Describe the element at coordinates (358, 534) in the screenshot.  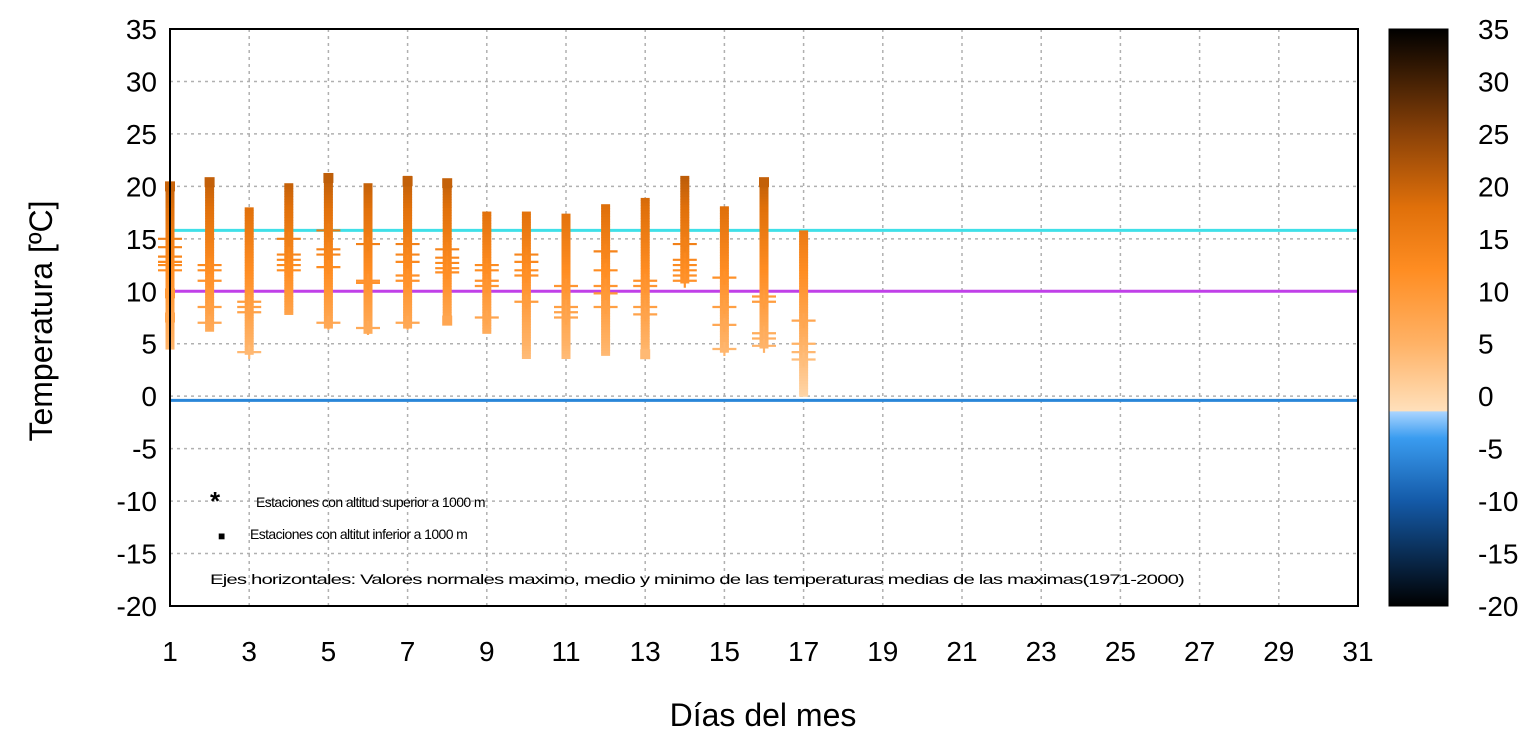
I see `legend-label-low-altitude: Estaciones con altitut inferior a 1000 m` at that location.